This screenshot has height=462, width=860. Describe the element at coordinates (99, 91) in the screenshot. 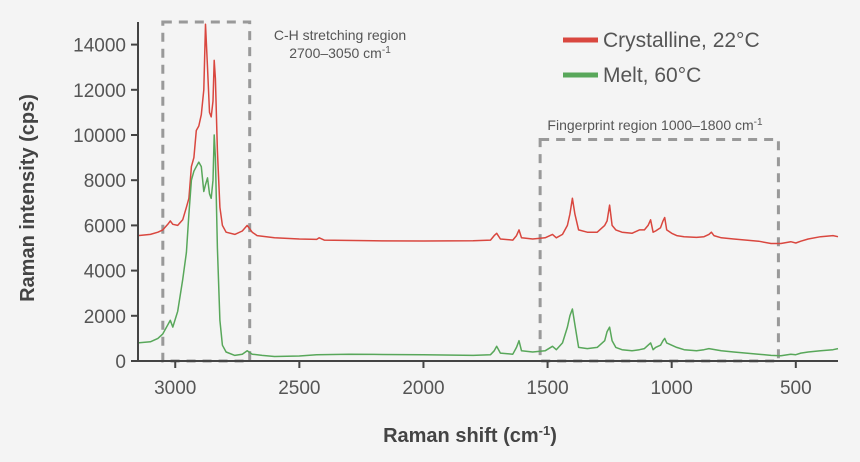

I see `y-tick-label: 12000` at that location.